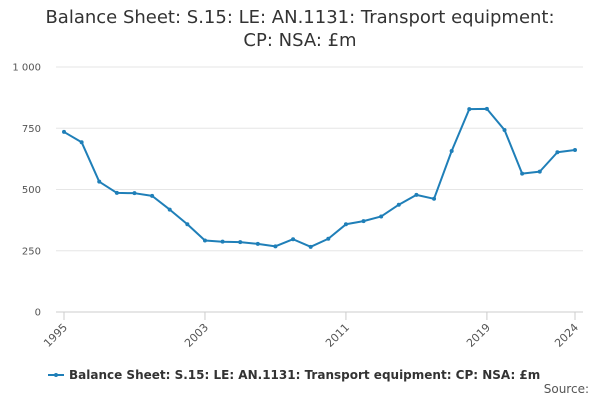  What do you see at coordinates (38, 313) in the screenshot?
I see `y-tick-label: 0` at bounding box center [38, 313].